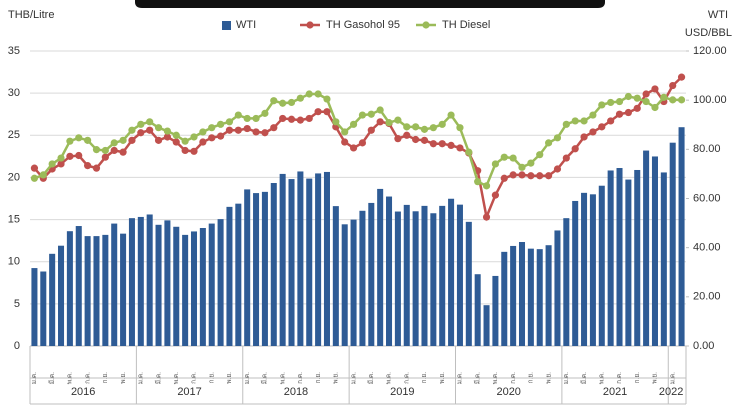 The image size is (733, 410). I want to click on y2-tick-label: 20.00, so click(707, 297).